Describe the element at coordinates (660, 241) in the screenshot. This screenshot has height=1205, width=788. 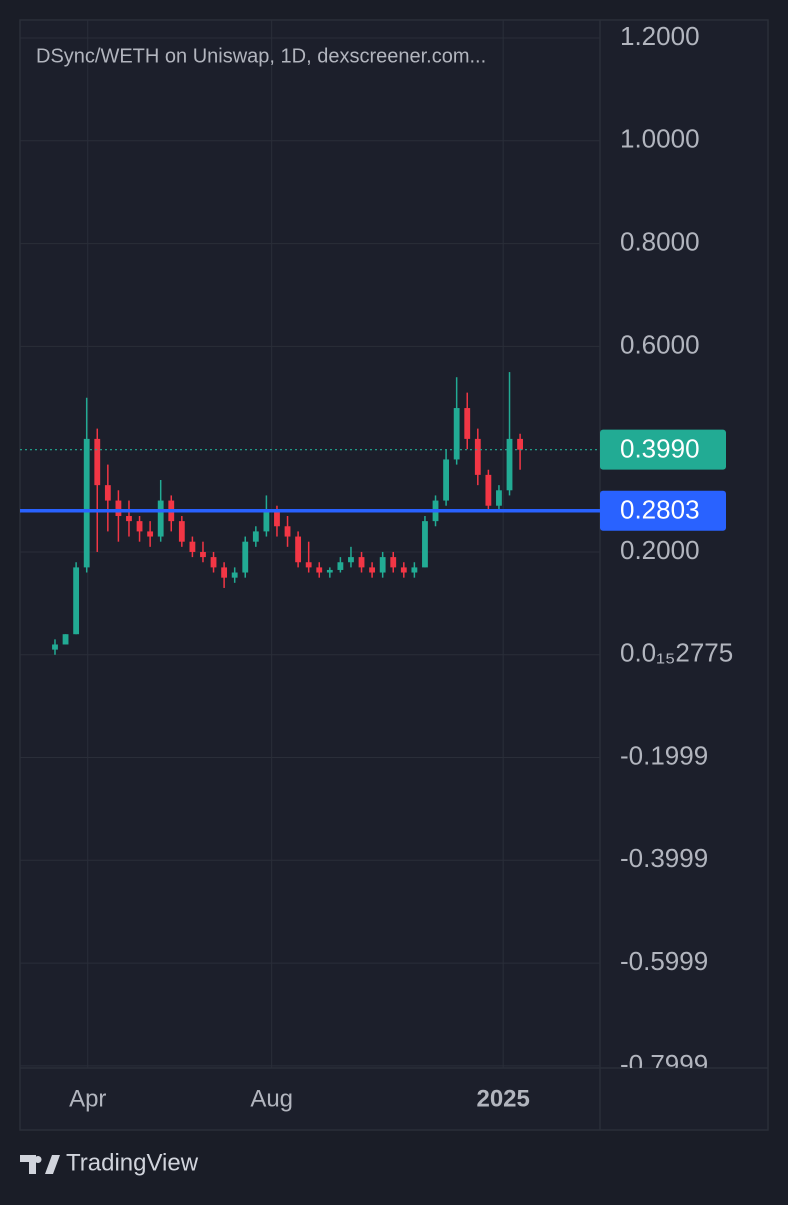
I see `y-tick-label: 0.8000` at that location.